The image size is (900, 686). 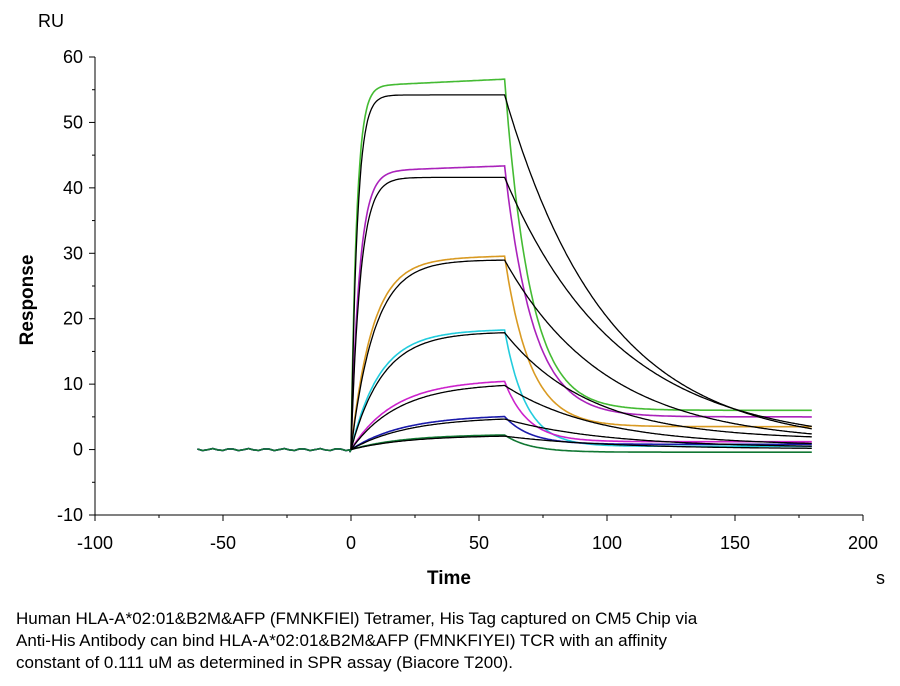 I want to click on y-tick-label: 50, so click(x=73, y=122).